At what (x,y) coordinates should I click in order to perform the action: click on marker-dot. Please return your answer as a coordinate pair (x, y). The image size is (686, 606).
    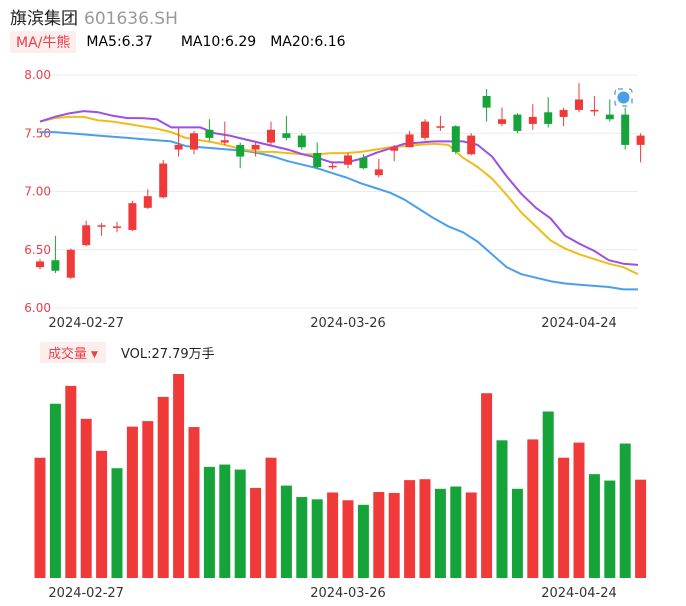
    Looking at the image, I should click on (623, 97).